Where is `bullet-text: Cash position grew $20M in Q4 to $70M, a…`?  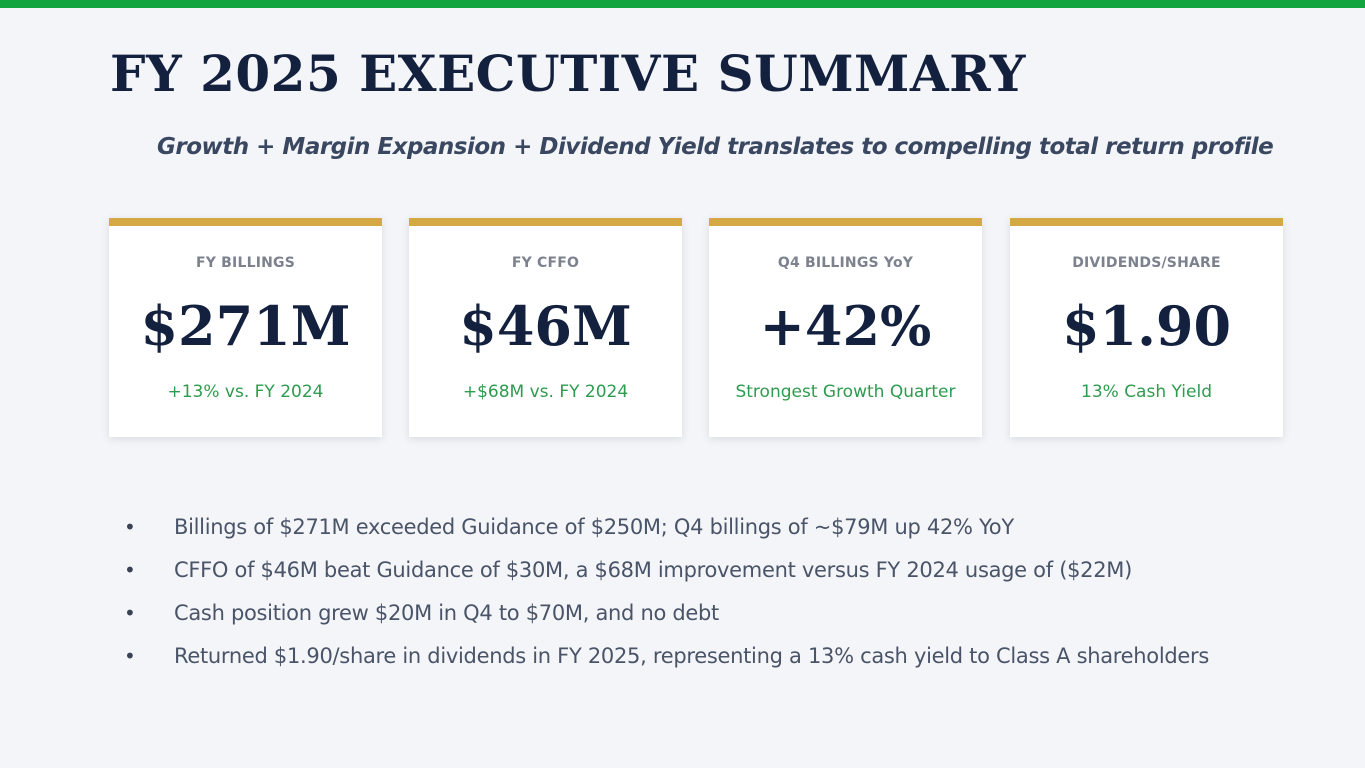
bullet-text: Cash position grew $20M in Q4 to $70M, a… is located at coordinates (446, 613).